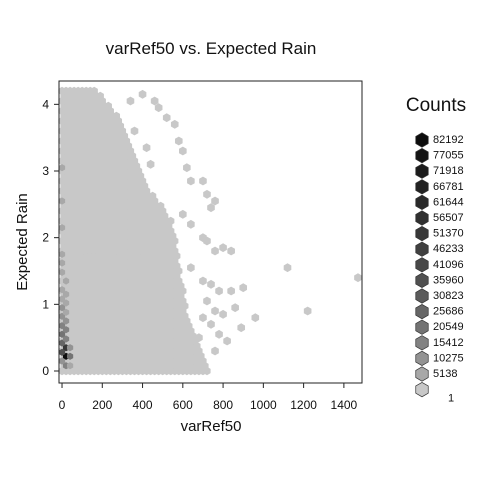 The width and height of the screenshot is (480, 480). I want to click on legend-label: 5138, so click(445, 374).